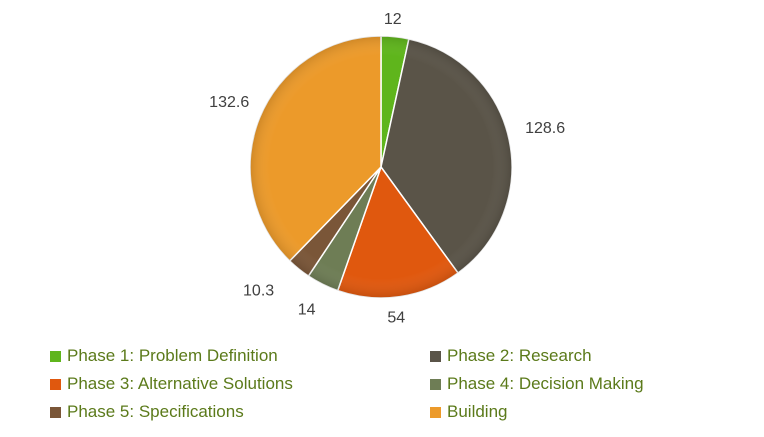 Image resolution: width=764 pixels, height=437 pixels. Describe the element at coordinates (393, 19) in the screenshot. I see `data-label-phase-1: 12` at that location.